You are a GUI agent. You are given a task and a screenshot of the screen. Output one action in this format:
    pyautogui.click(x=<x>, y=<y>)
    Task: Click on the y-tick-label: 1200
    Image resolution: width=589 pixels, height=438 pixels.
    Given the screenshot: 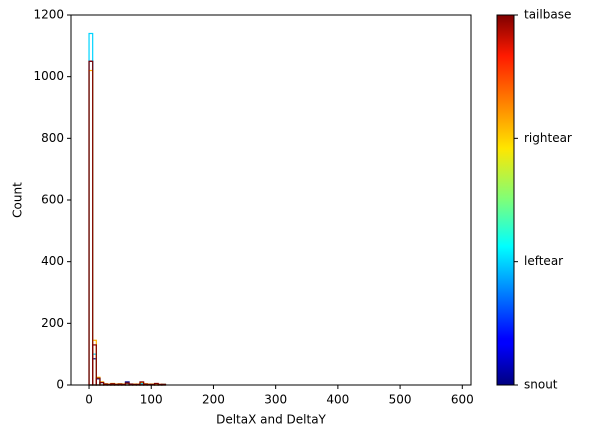 What is the action you would take?
    pyautogui.click(x=48, y=15)
    